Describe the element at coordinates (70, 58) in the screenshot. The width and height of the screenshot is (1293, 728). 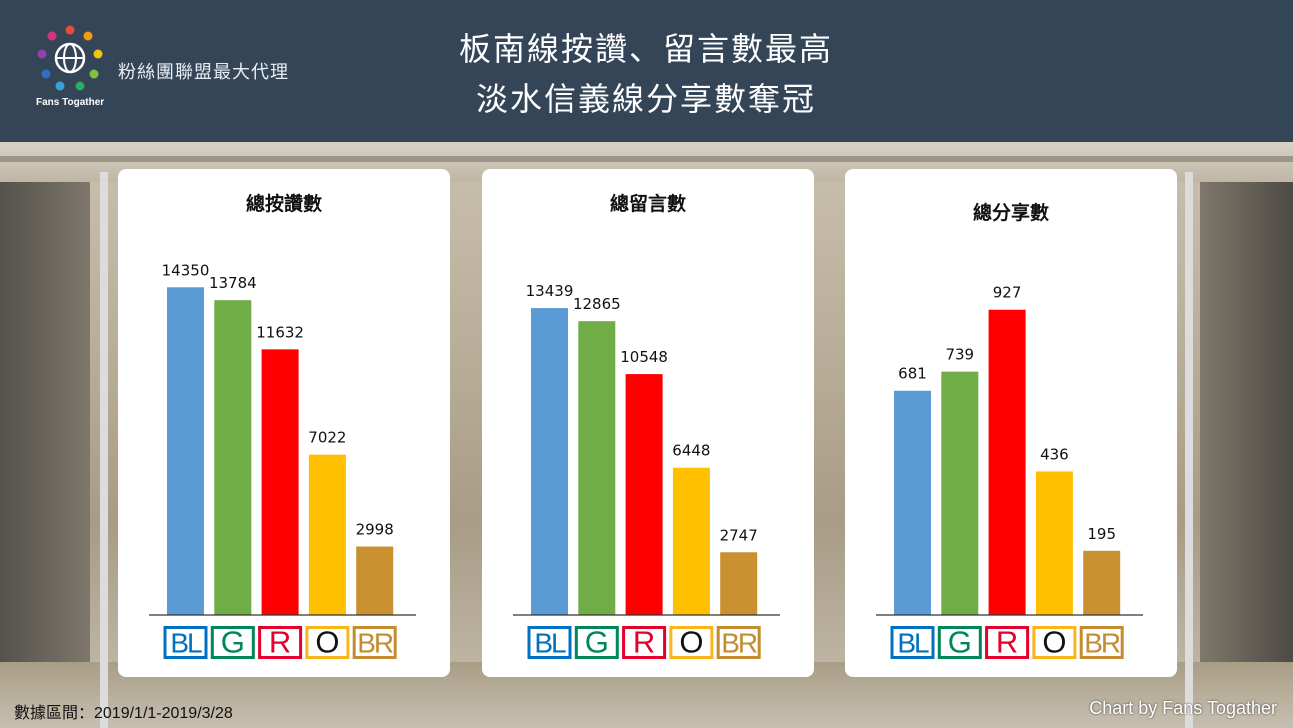
I see `fans-togather-logo-icon` at that location.